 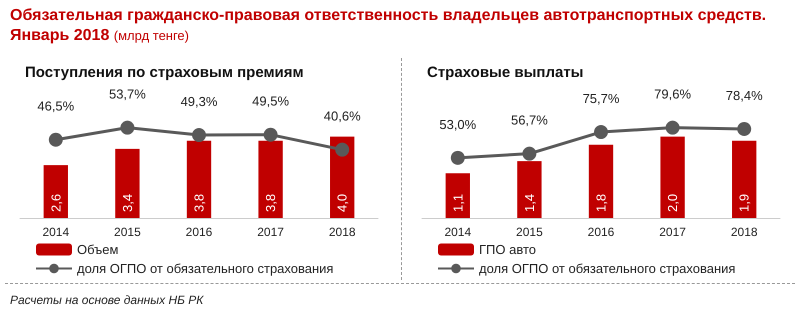 What do you see at coordinates (271, 101) in the screenshot?
I see `data-label: 49,5%` at bounding box center [271, 101].